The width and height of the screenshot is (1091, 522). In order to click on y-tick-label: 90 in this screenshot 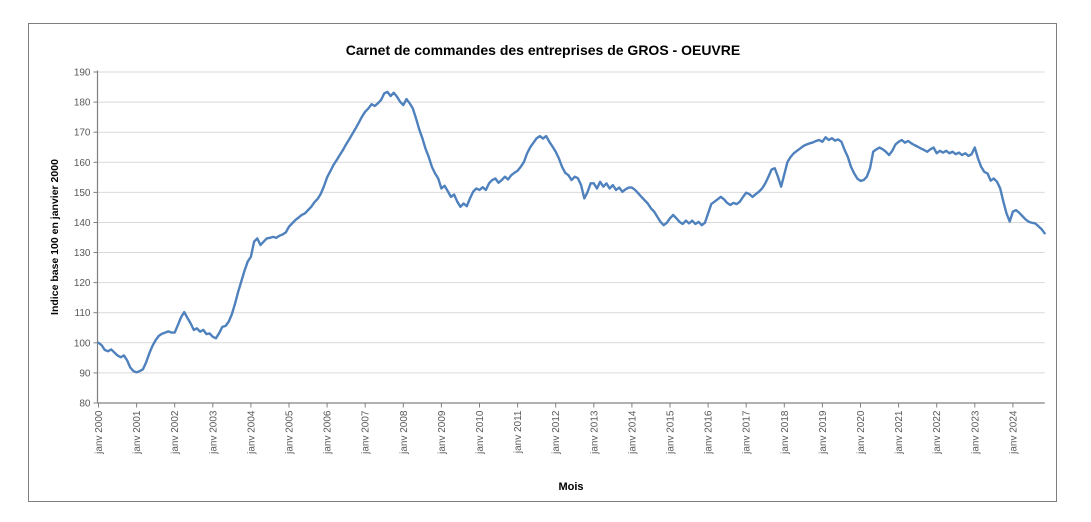, I will do `click(85, 373)`.